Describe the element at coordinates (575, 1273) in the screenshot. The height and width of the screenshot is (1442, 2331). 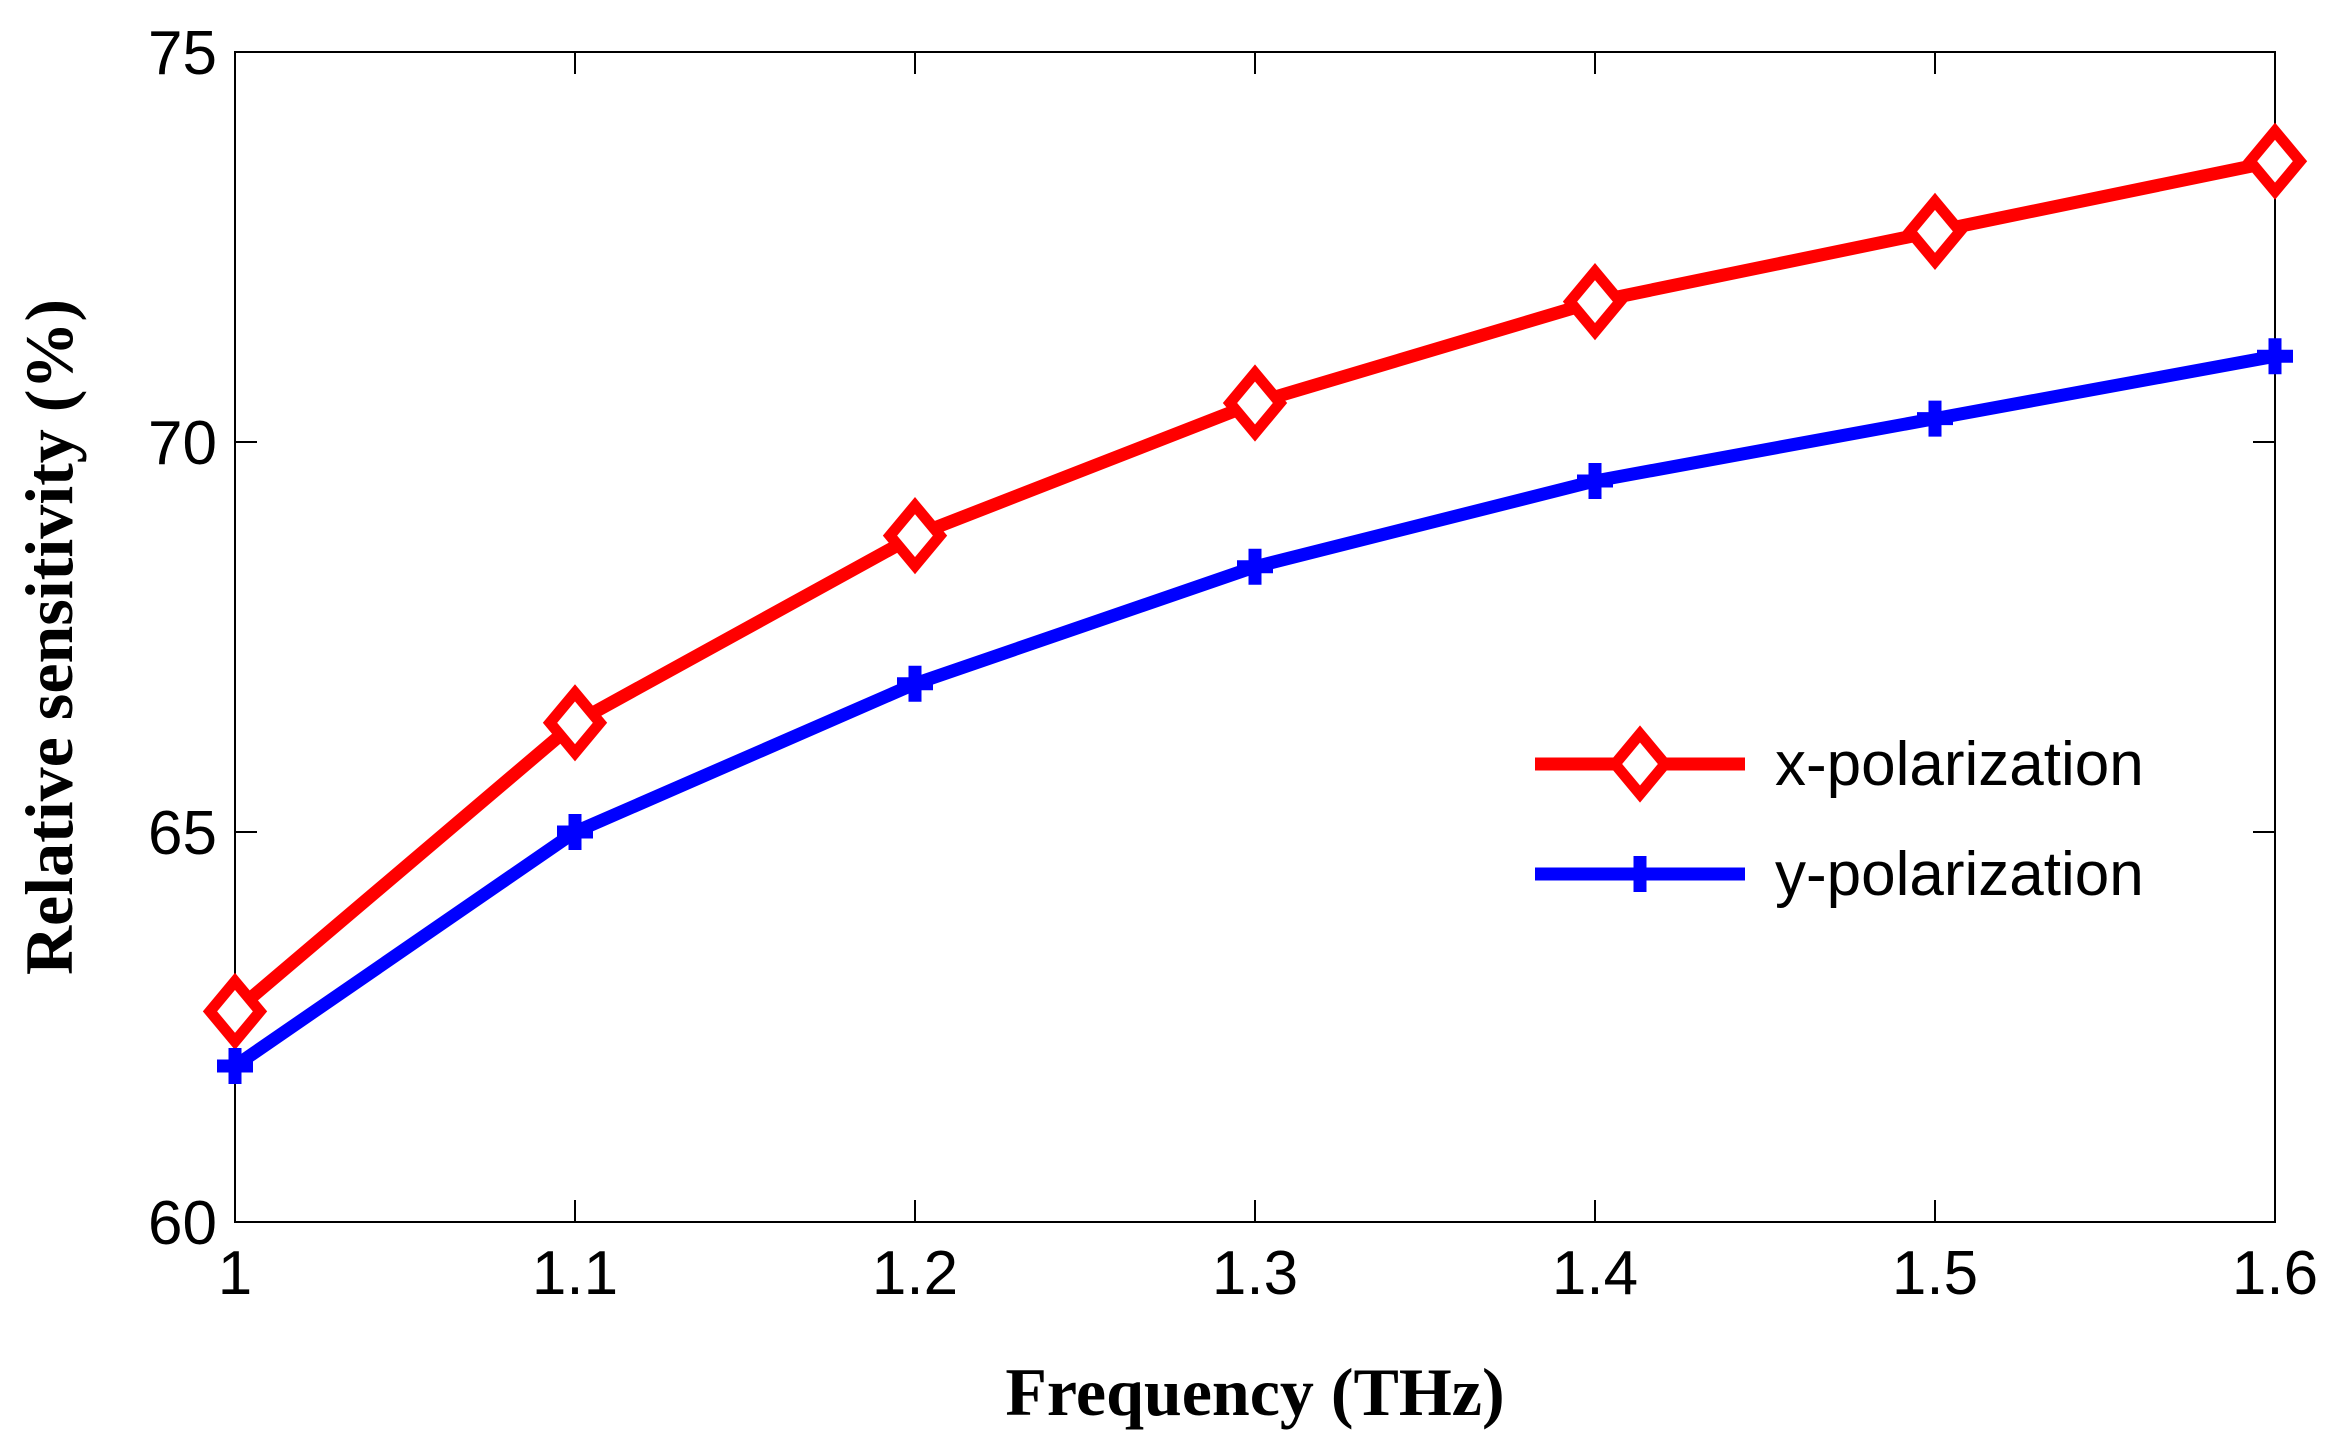
I see `x-tick-label: 1.1` at that location.